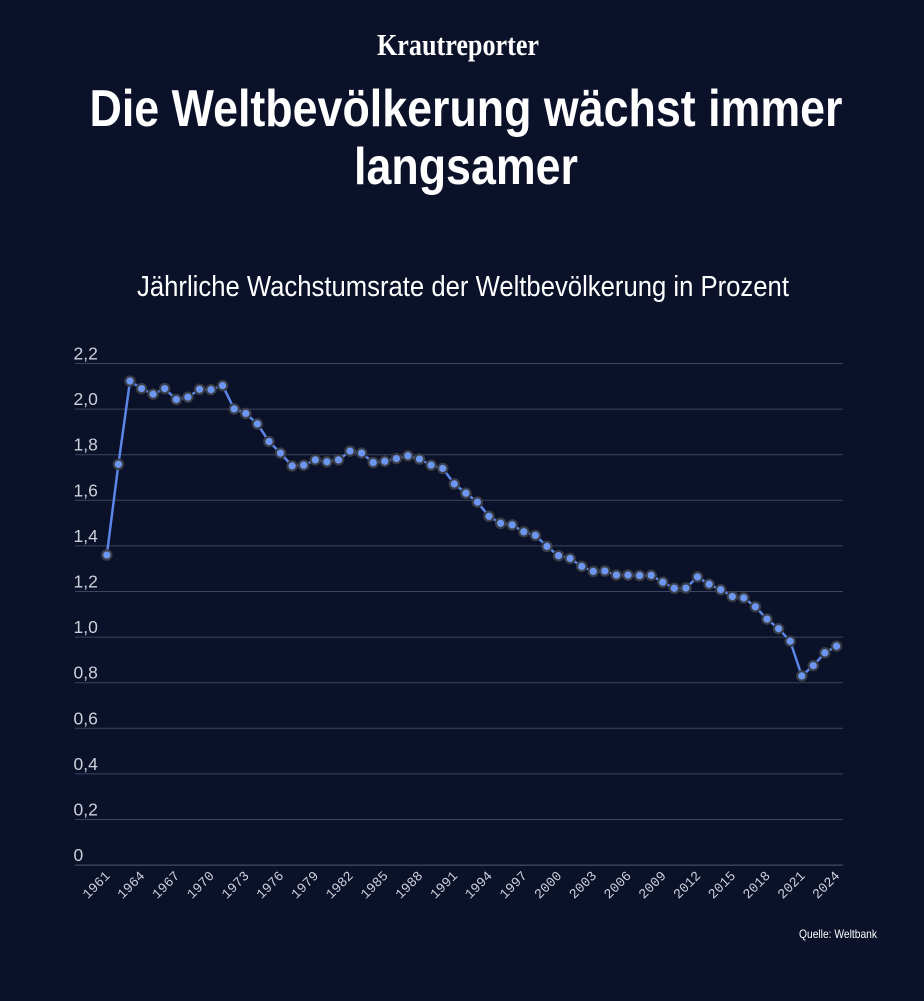  I want to click on svg-text: 2009, so click(654, 886).